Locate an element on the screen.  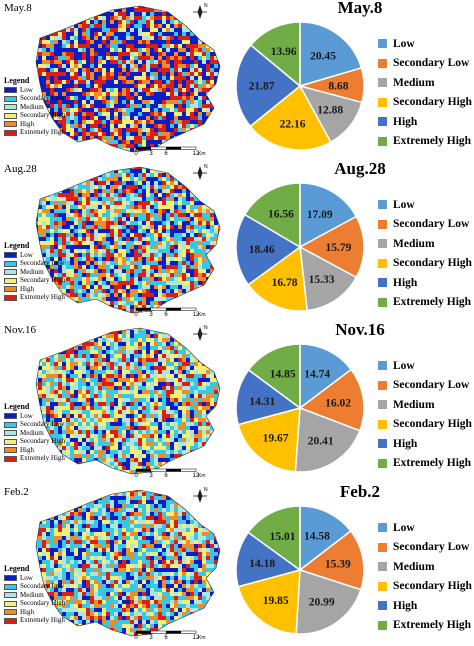
map-legend-item: Low is located at coordinates (34, 416).